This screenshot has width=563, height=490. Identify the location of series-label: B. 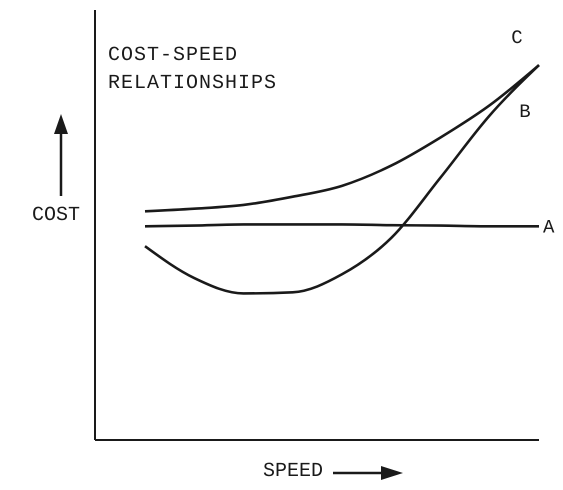
(525, 112).